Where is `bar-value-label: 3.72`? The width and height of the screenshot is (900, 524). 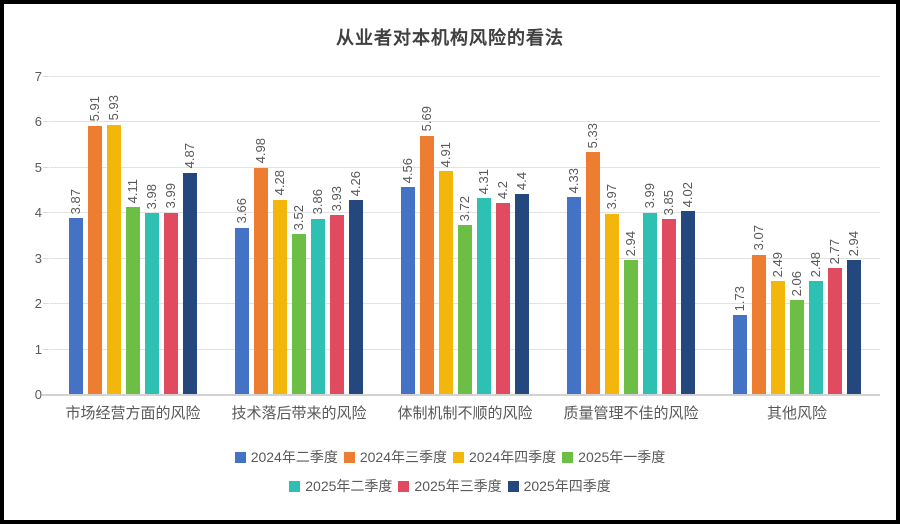 bar-value-label: 3.72 is located at coordinates (464, 208).